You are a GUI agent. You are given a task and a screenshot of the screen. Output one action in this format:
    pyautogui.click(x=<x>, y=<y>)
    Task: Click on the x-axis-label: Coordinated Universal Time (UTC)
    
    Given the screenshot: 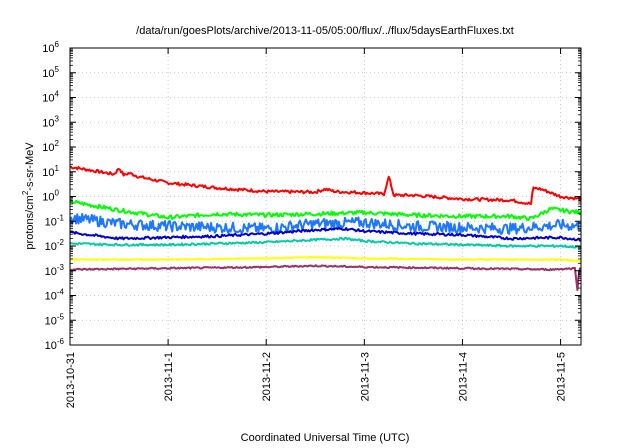 What is the action you would take?
    pyautogui.click(x=325, y=438)
    